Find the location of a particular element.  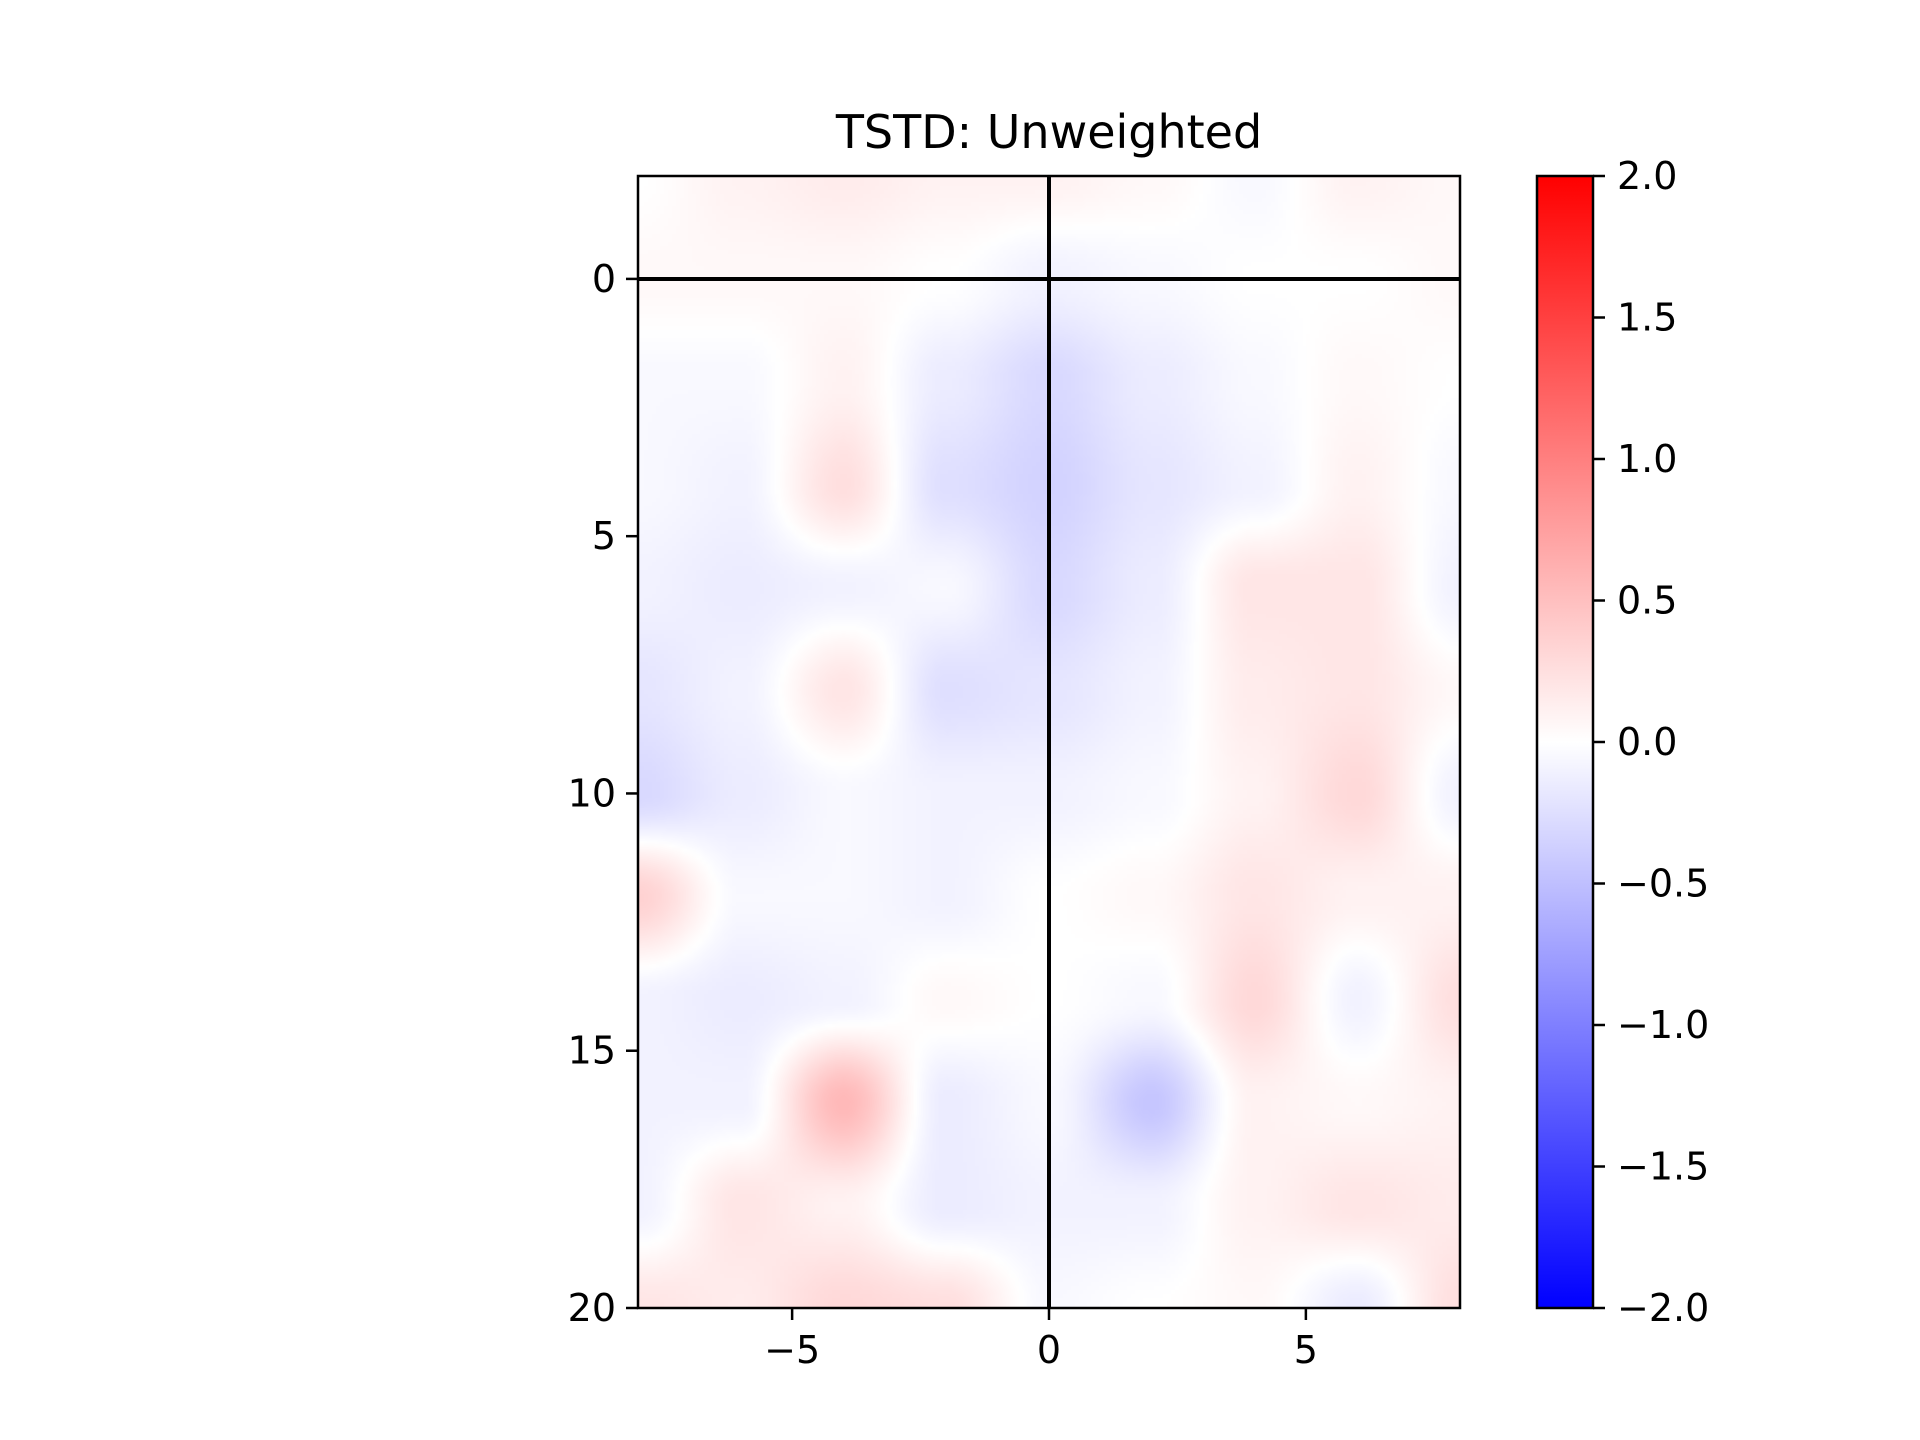

colorbar-tick-label: −1.0 is located at coordinates (1663, 1025).